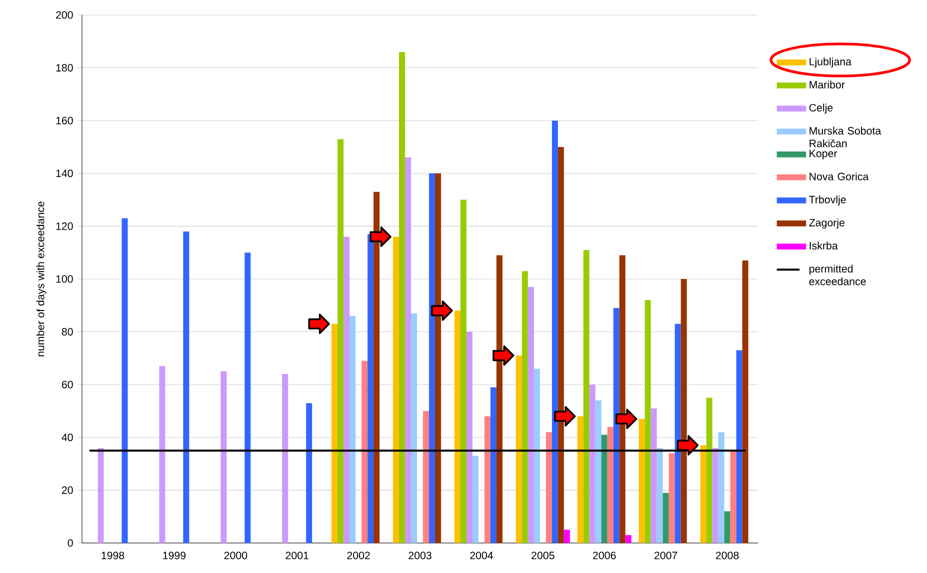 The width and height of the screenshot is (927, 573). Describe the element at coordinates (604, 556) in the screenshot. I see `x-tick-label: 2006` at that location.